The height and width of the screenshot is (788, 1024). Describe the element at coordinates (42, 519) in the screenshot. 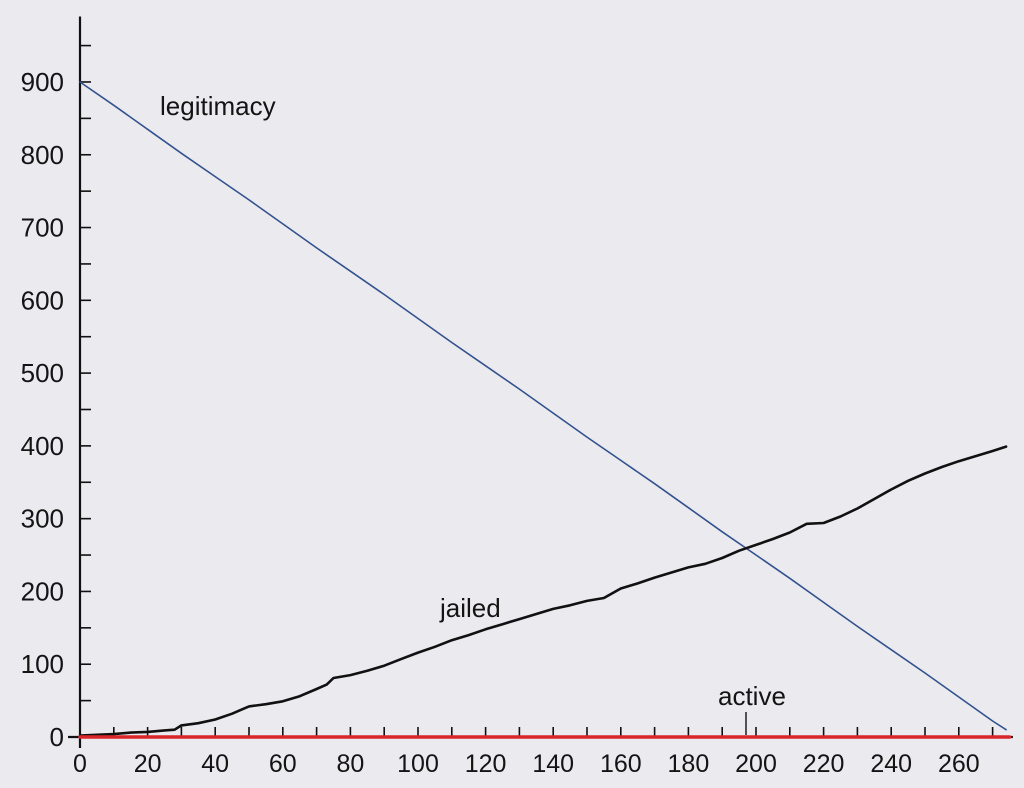

I see `y-tick-label: 300` at that location.